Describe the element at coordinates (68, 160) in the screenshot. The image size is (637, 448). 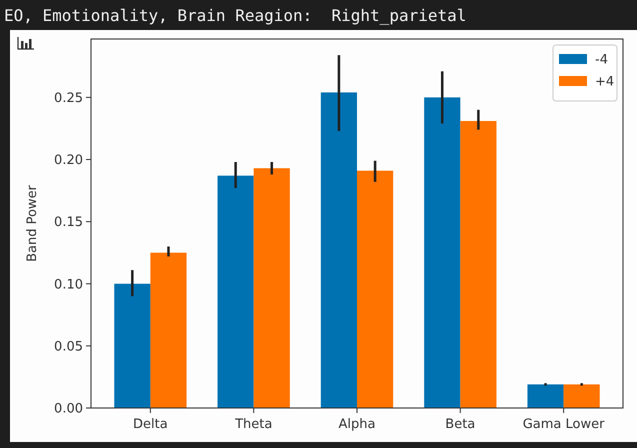
I see `y-tick-label: 0.20` at that location.